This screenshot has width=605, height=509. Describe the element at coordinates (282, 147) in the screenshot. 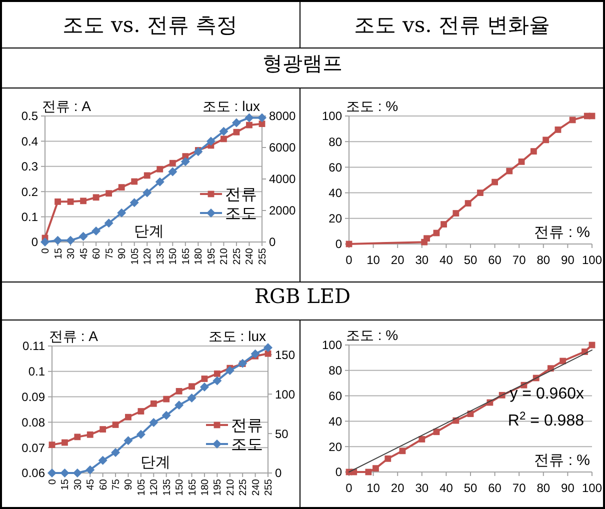

I see `y2-tick-label: 6000` at that location.